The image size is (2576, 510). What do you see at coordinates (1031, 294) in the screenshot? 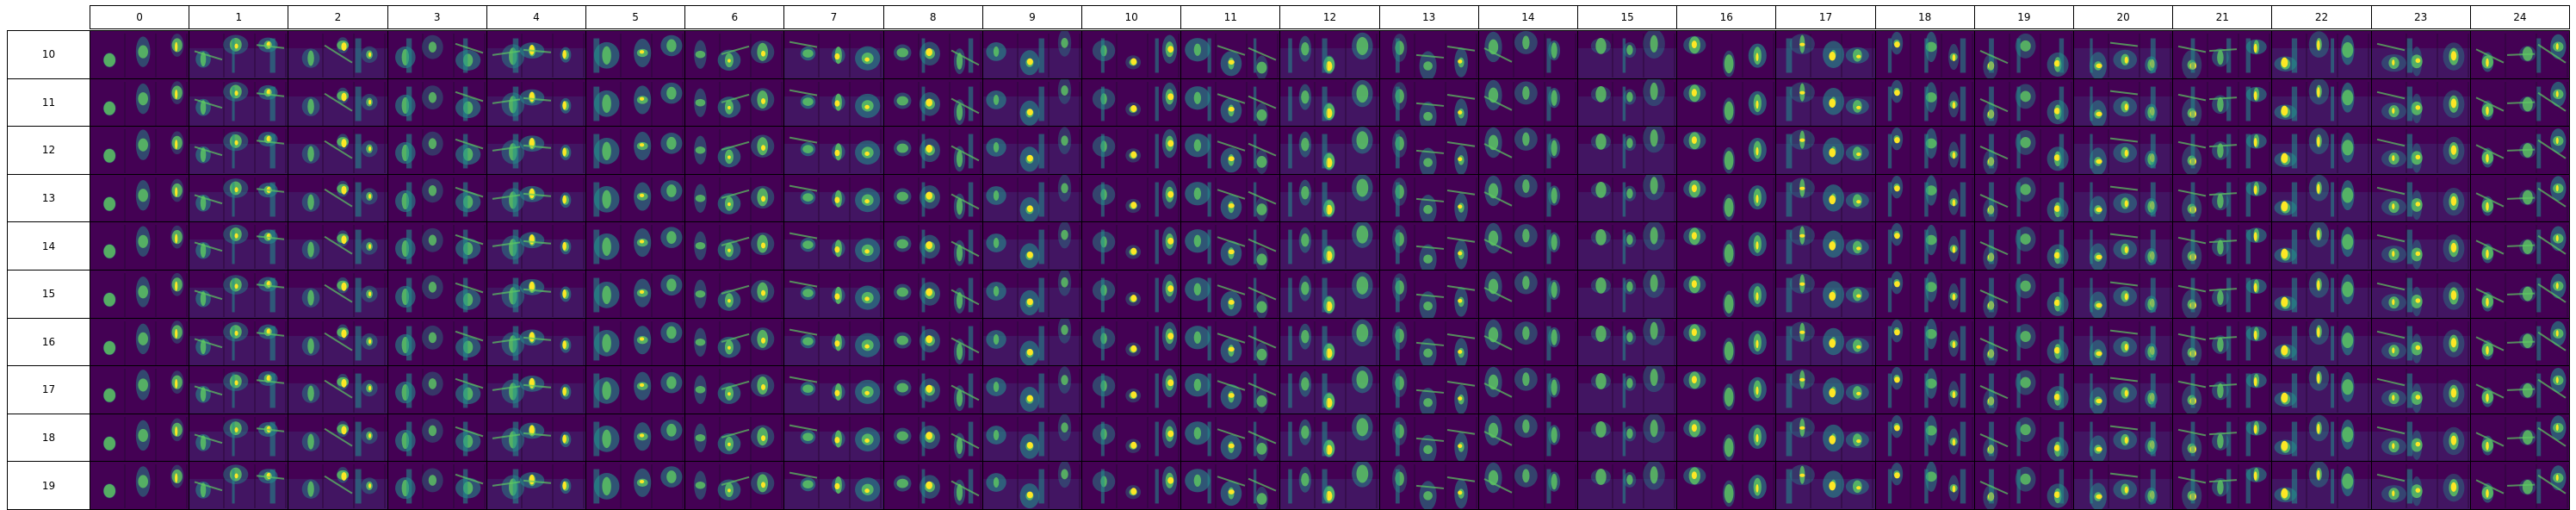
I see `heatmap-cell-r15-c9` at bounding box center [1031, 294].